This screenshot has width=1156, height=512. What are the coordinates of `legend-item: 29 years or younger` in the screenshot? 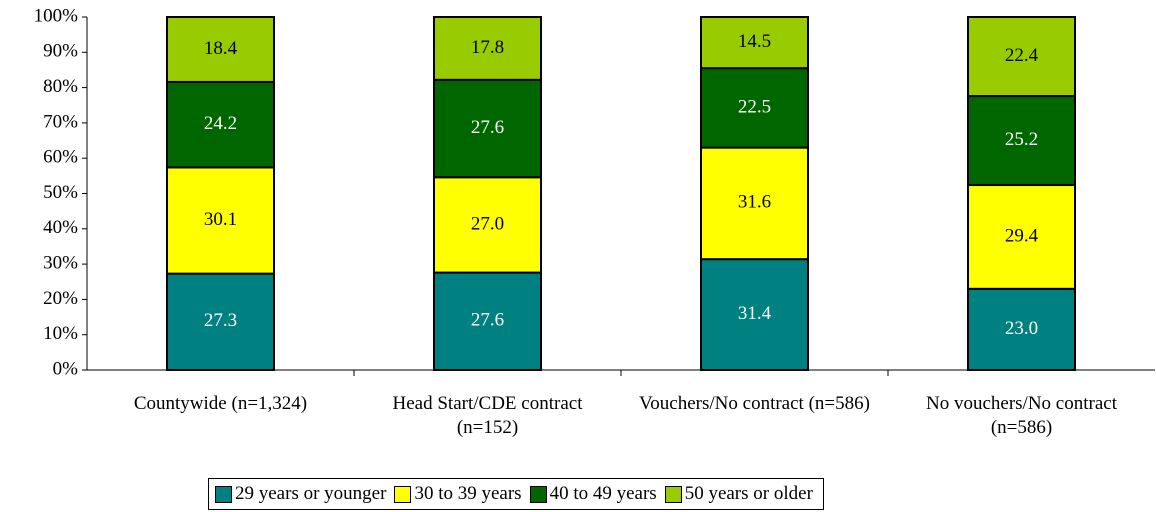 It's located at (300, 494).